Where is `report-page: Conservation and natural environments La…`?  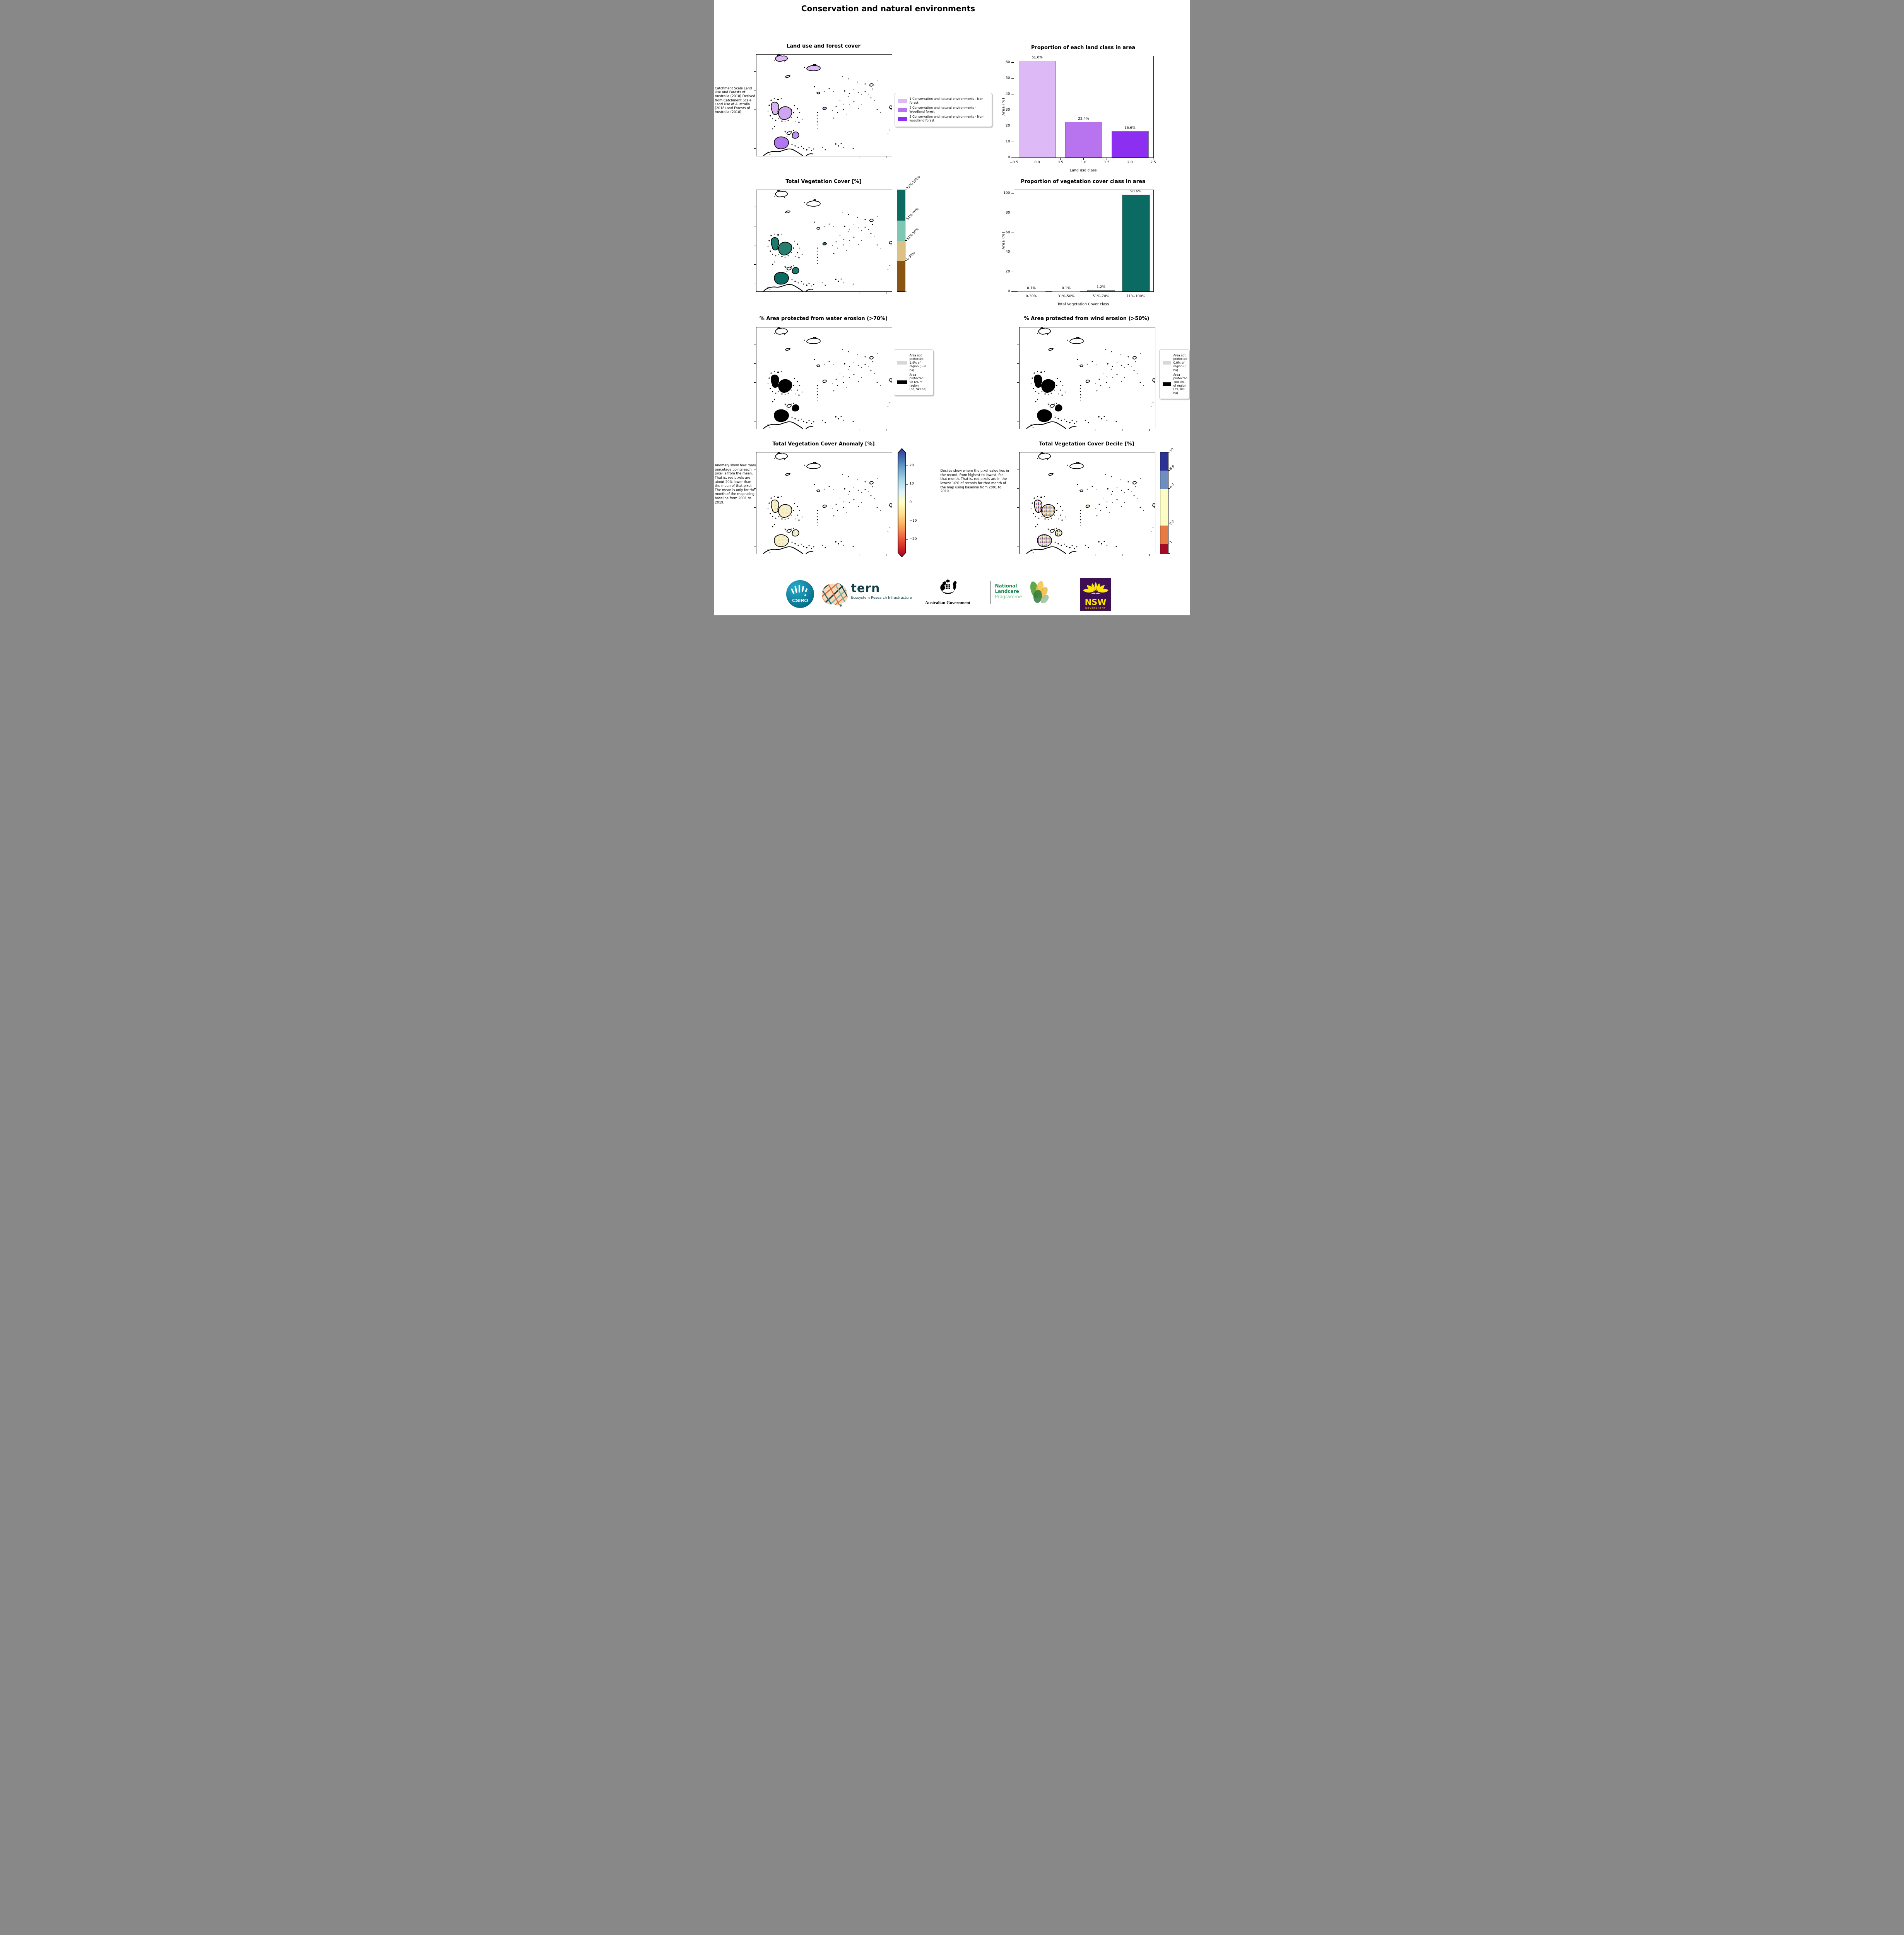 report-page: Conservation and natural environments La… is located at coordinates (952, 307).